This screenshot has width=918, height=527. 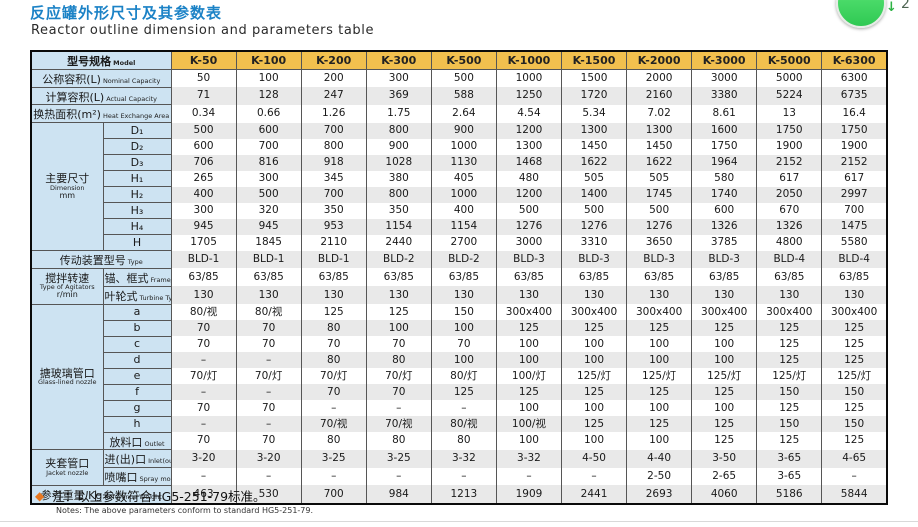 What do you see at coordinates (891, 7) in the screenshot?
I see `download-arrow-icon: ↓` at bounding box center [891, 7].